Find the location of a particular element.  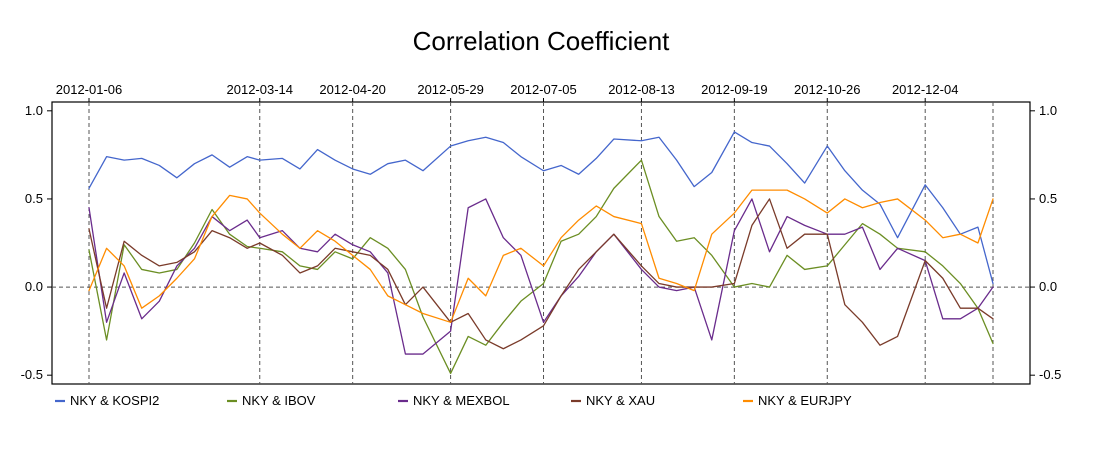

legend-label-4: NKY & XAU is located at coordinates (620, 400).